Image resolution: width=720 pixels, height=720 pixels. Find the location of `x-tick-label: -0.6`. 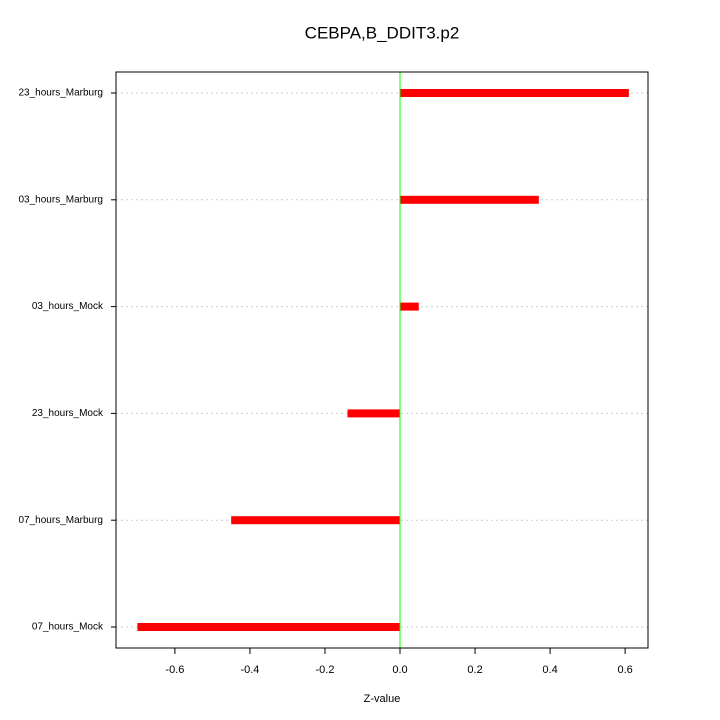

x-tick-label: -0.6 is located at coordinates (174, 670).